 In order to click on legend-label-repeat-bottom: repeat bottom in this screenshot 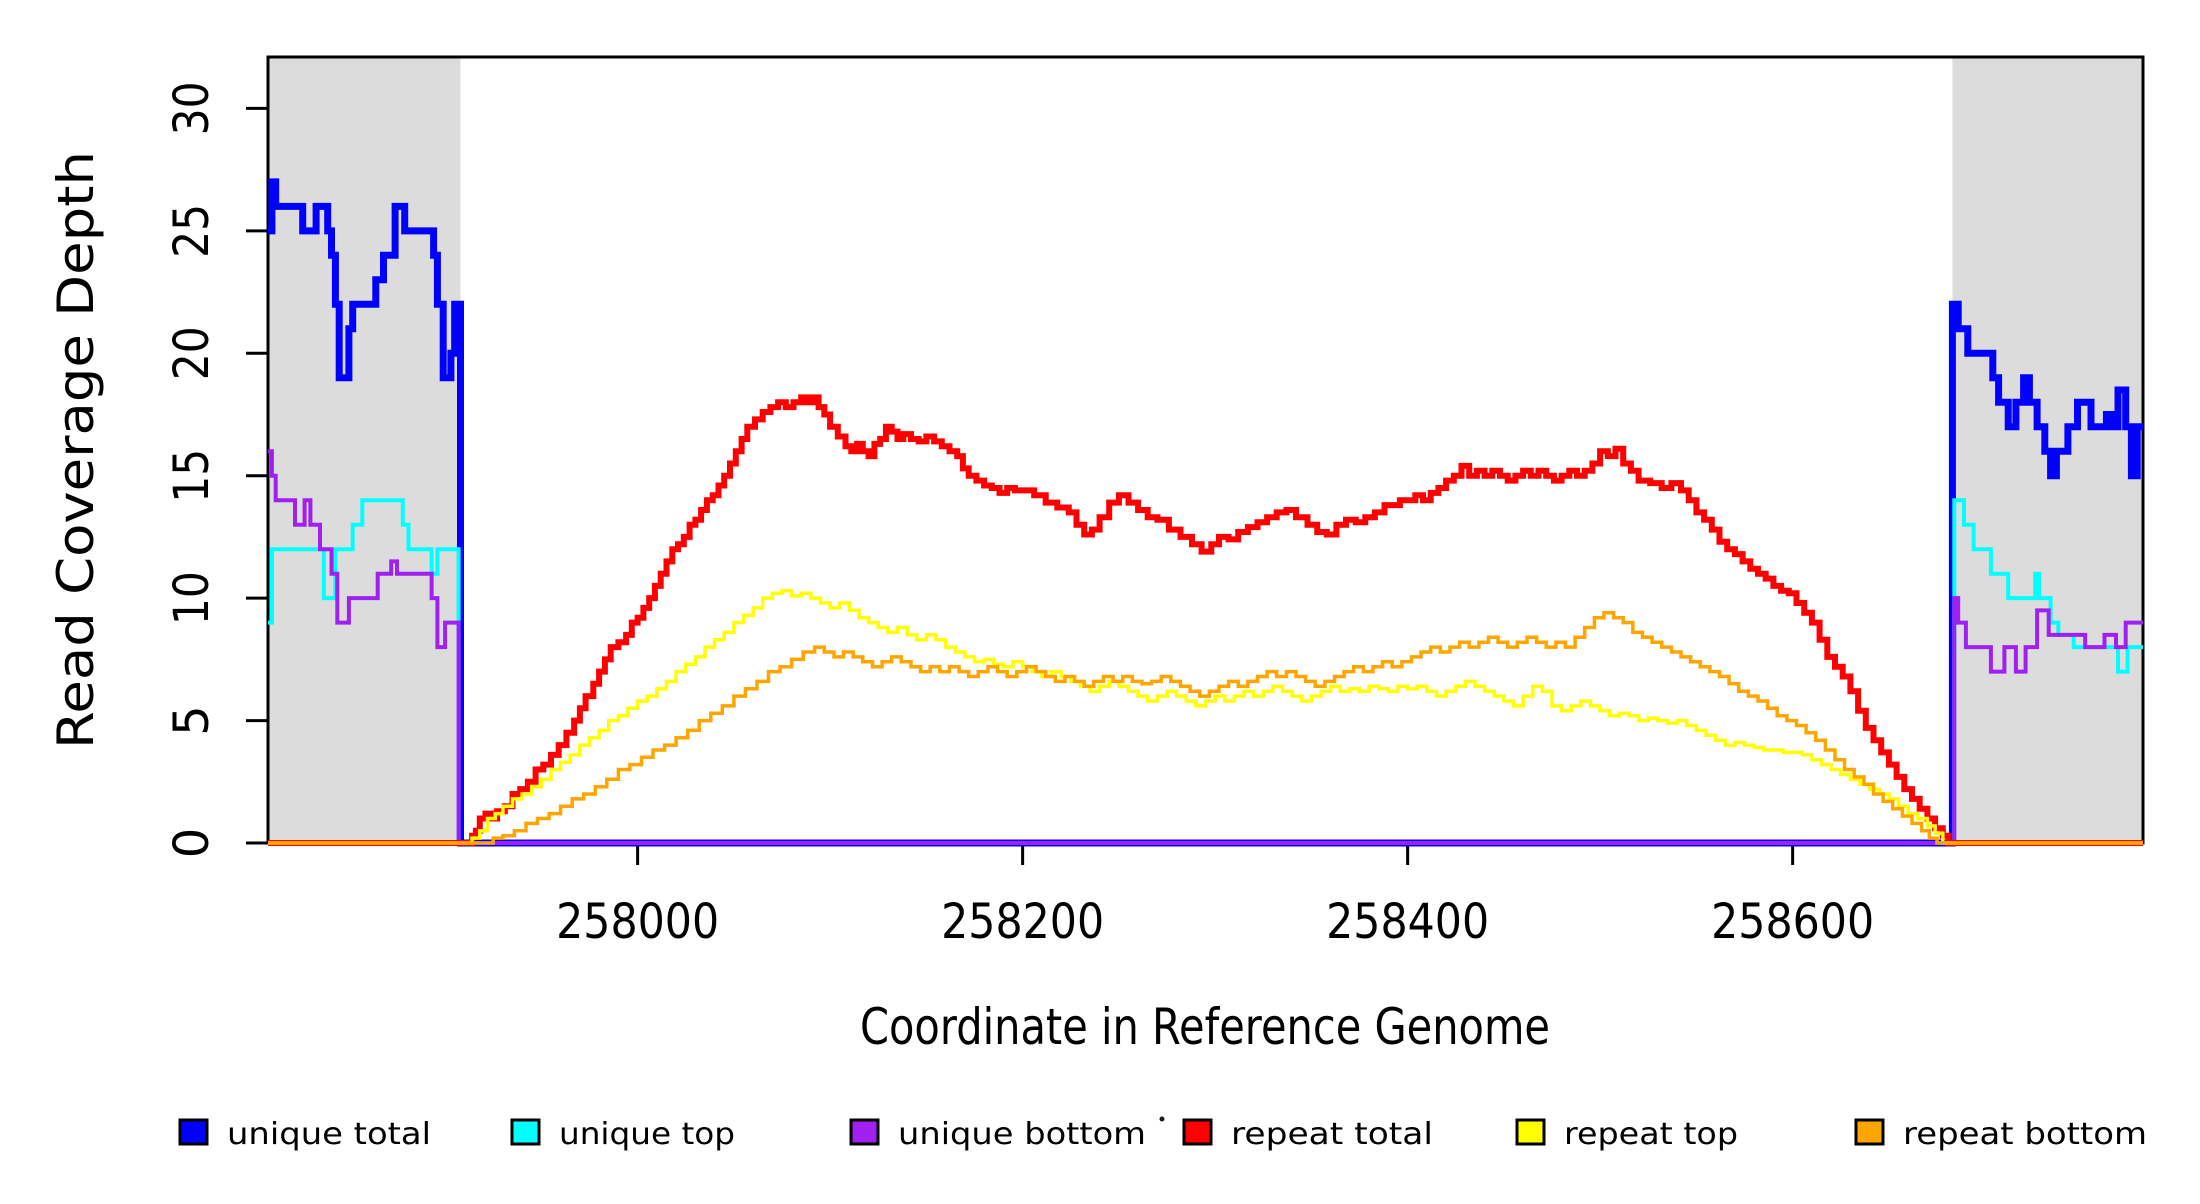, I will do `click(2025, 1134)`.